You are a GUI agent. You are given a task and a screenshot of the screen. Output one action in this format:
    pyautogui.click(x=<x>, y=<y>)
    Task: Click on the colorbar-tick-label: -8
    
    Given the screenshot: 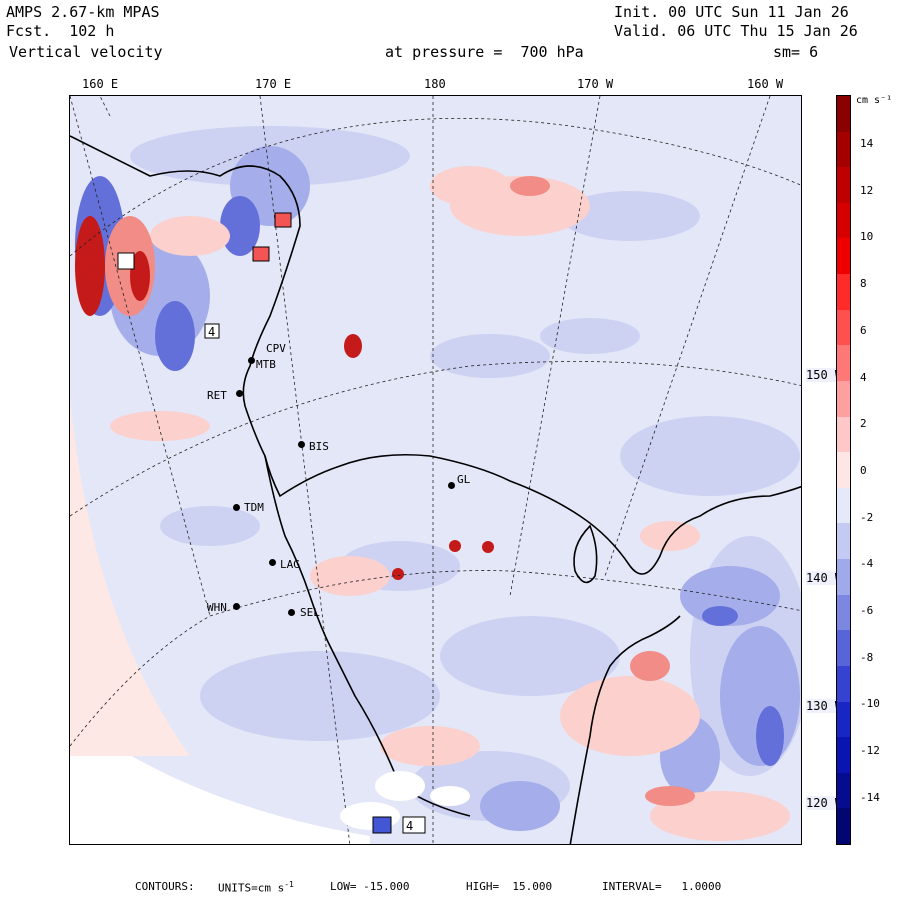 What is the action you would take?
    pyautogui.click(x=867, y=657)
    